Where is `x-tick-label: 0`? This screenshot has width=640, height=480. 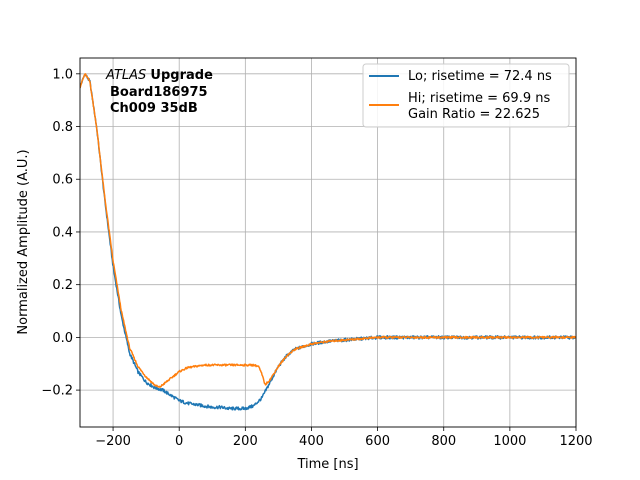
x-tick-label: 0 is located at coordinates (179, 441).